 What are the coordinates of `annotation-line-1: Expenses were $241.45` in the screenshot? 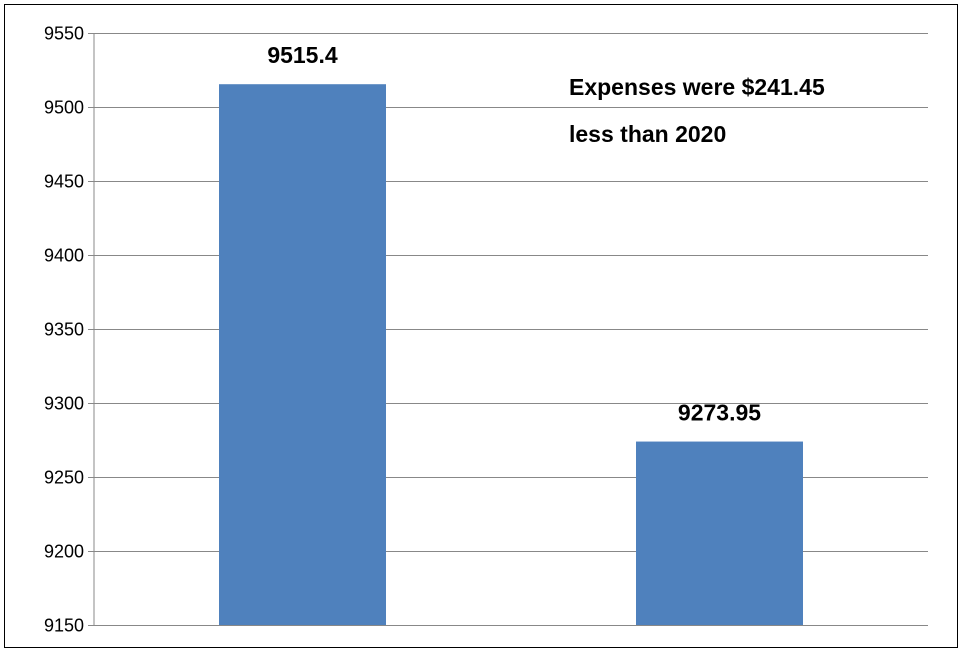 It's located at (697, 87).